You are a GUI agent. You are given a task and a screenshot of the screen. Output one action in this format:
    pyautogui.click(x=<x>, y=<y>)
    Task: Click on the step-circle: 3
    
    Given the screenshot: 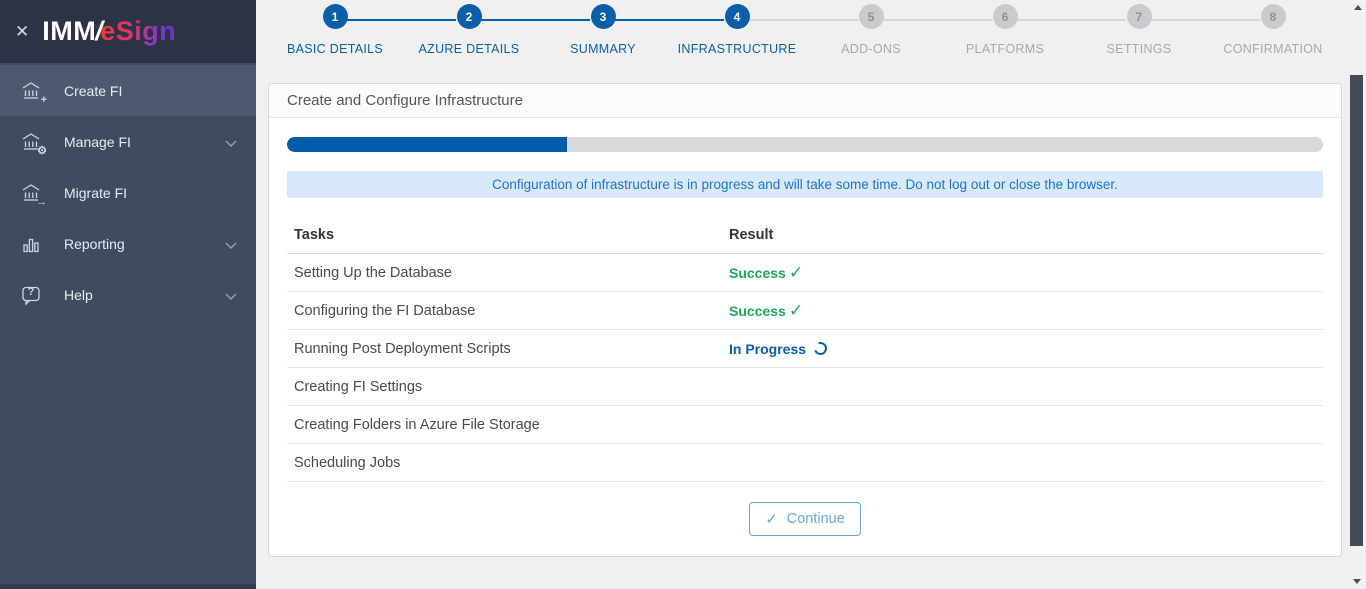 What is the action you would take?
    pyautogui.click(x=603, y=16)
    